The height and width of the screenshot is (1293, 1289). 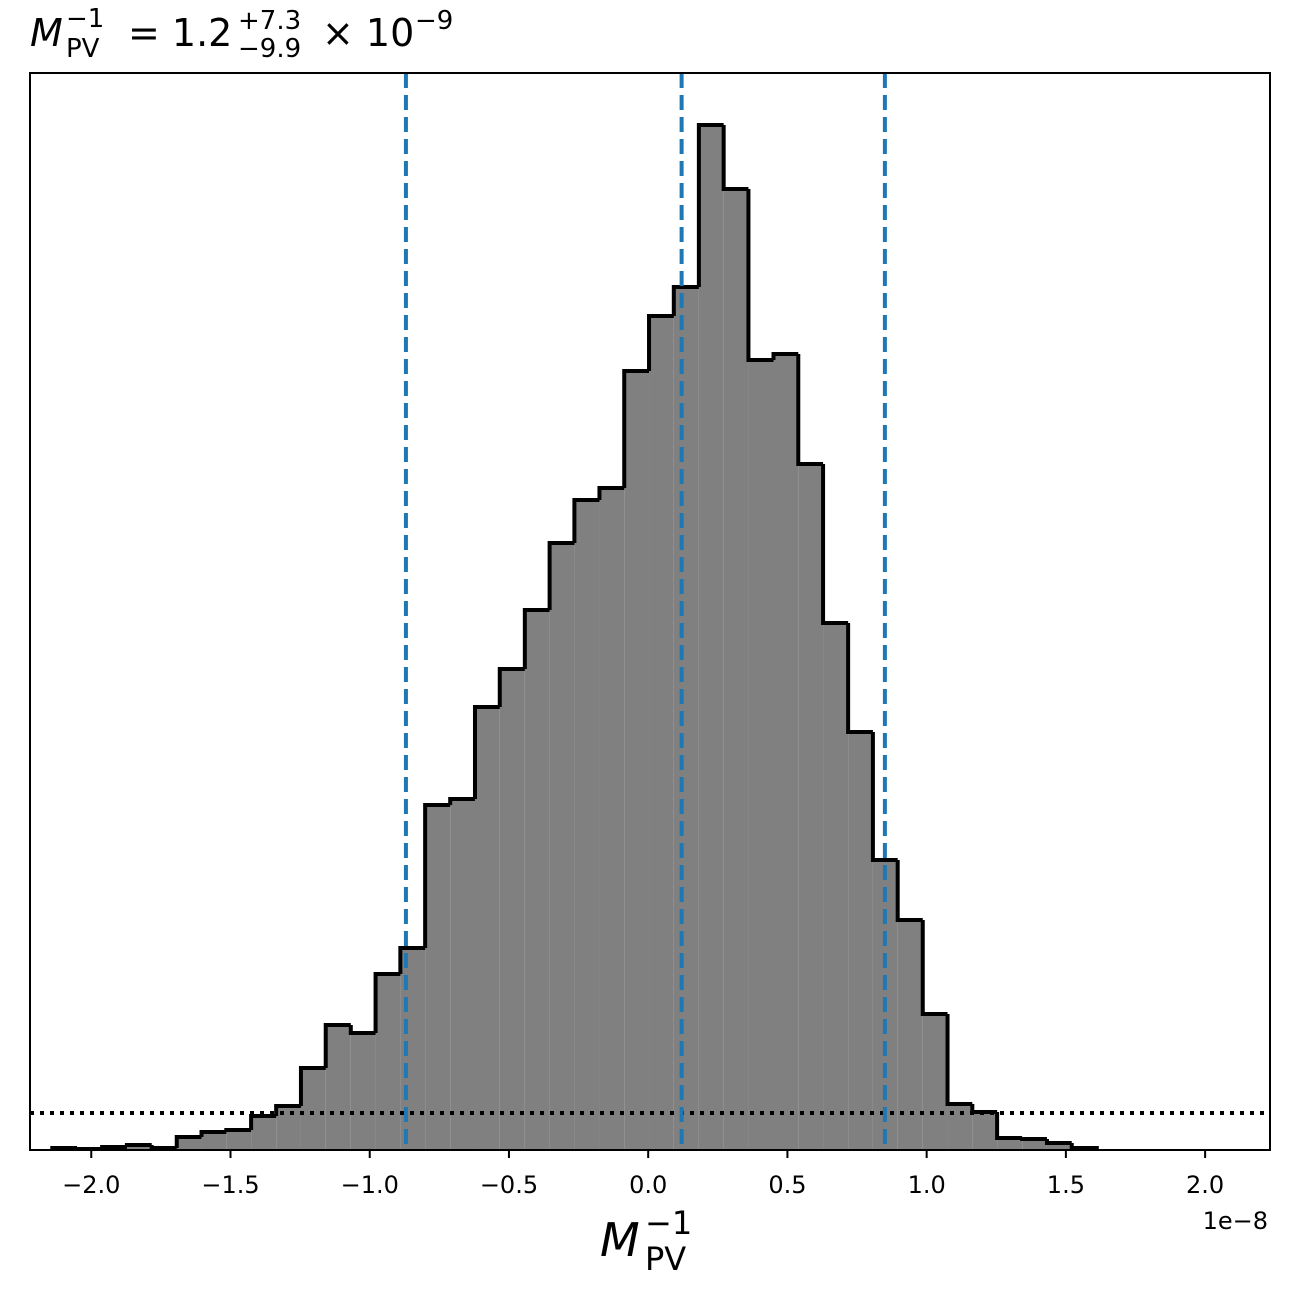 What do you see at coordinates (665, 1259) in the screenshot?
I see `x-axis-subscript: PV` at bounding box center [665, 1259].